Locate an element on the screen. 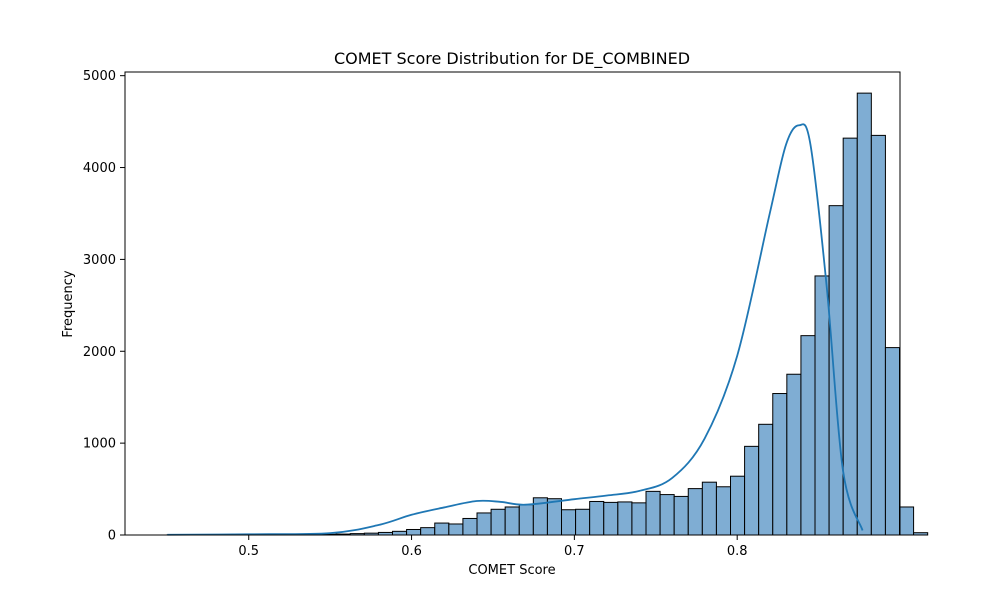 This screenshot has height=604, width=1000. y-axis: 0 1000 2000 3000 4000 5000 is located at coordinates (104, 306).